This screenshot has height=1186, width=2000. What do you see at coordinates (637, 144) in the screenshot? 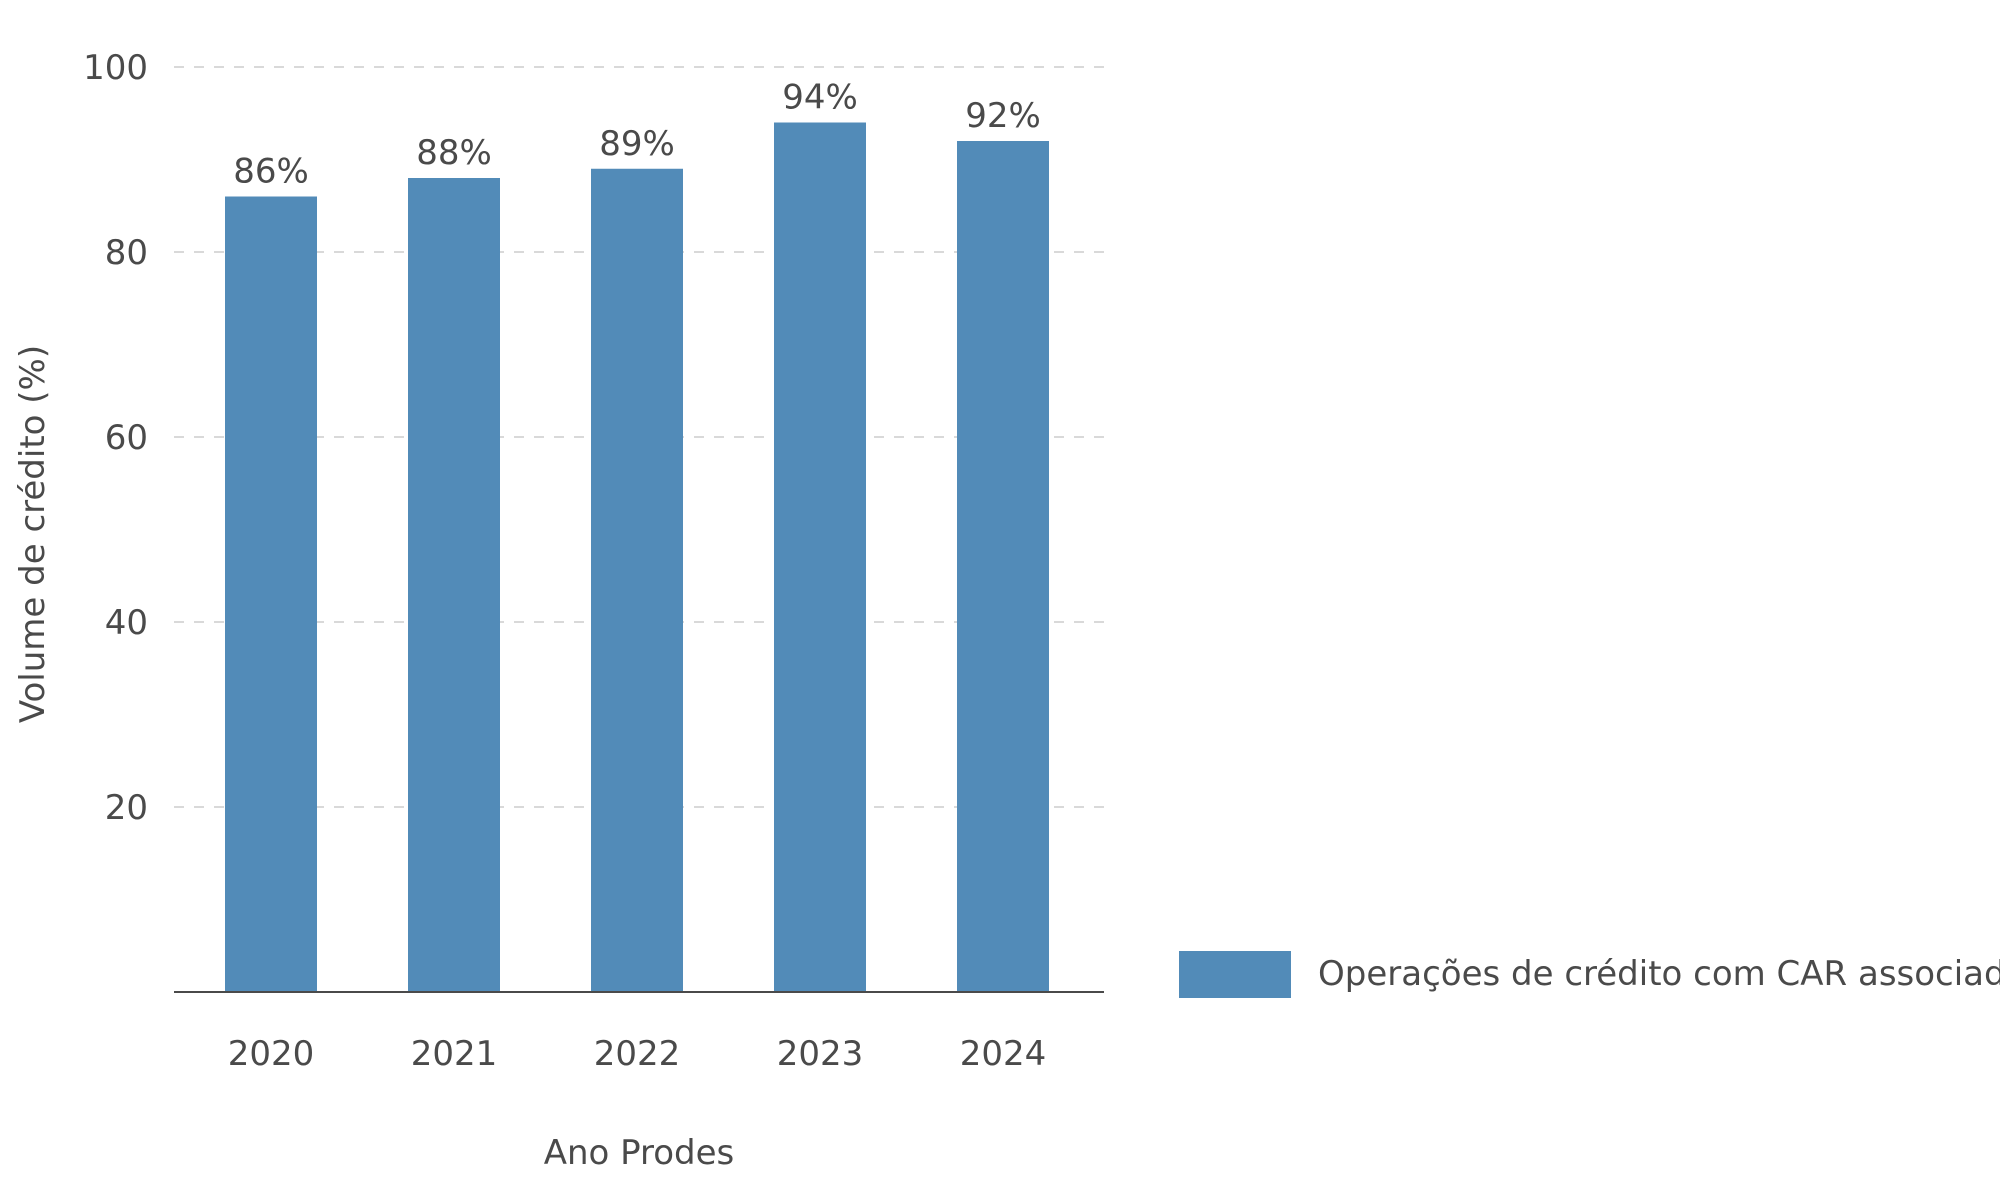
I see `data-label-2022: 89%` at bounding box center [637, 144].